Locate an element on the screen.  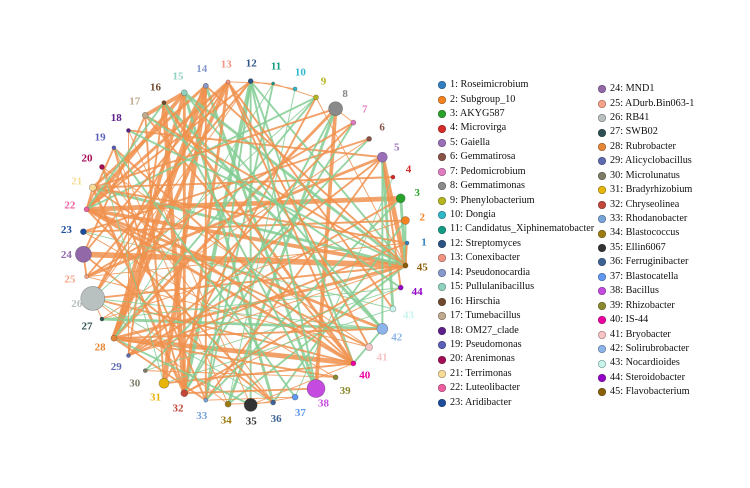
graph-node-label: 1 is located at coordinates (424, 243).